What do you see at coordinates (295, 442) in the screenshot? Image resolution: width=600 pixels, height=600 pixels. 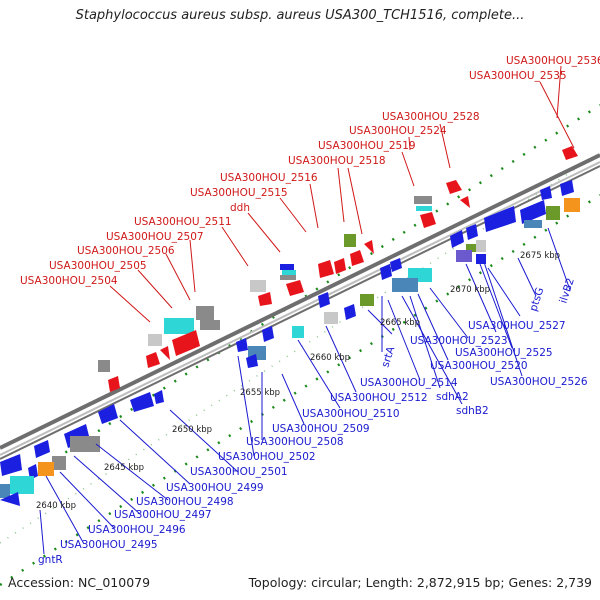 I see `gene-label: USA300HOU_2508` at bounding box center [295, 442].